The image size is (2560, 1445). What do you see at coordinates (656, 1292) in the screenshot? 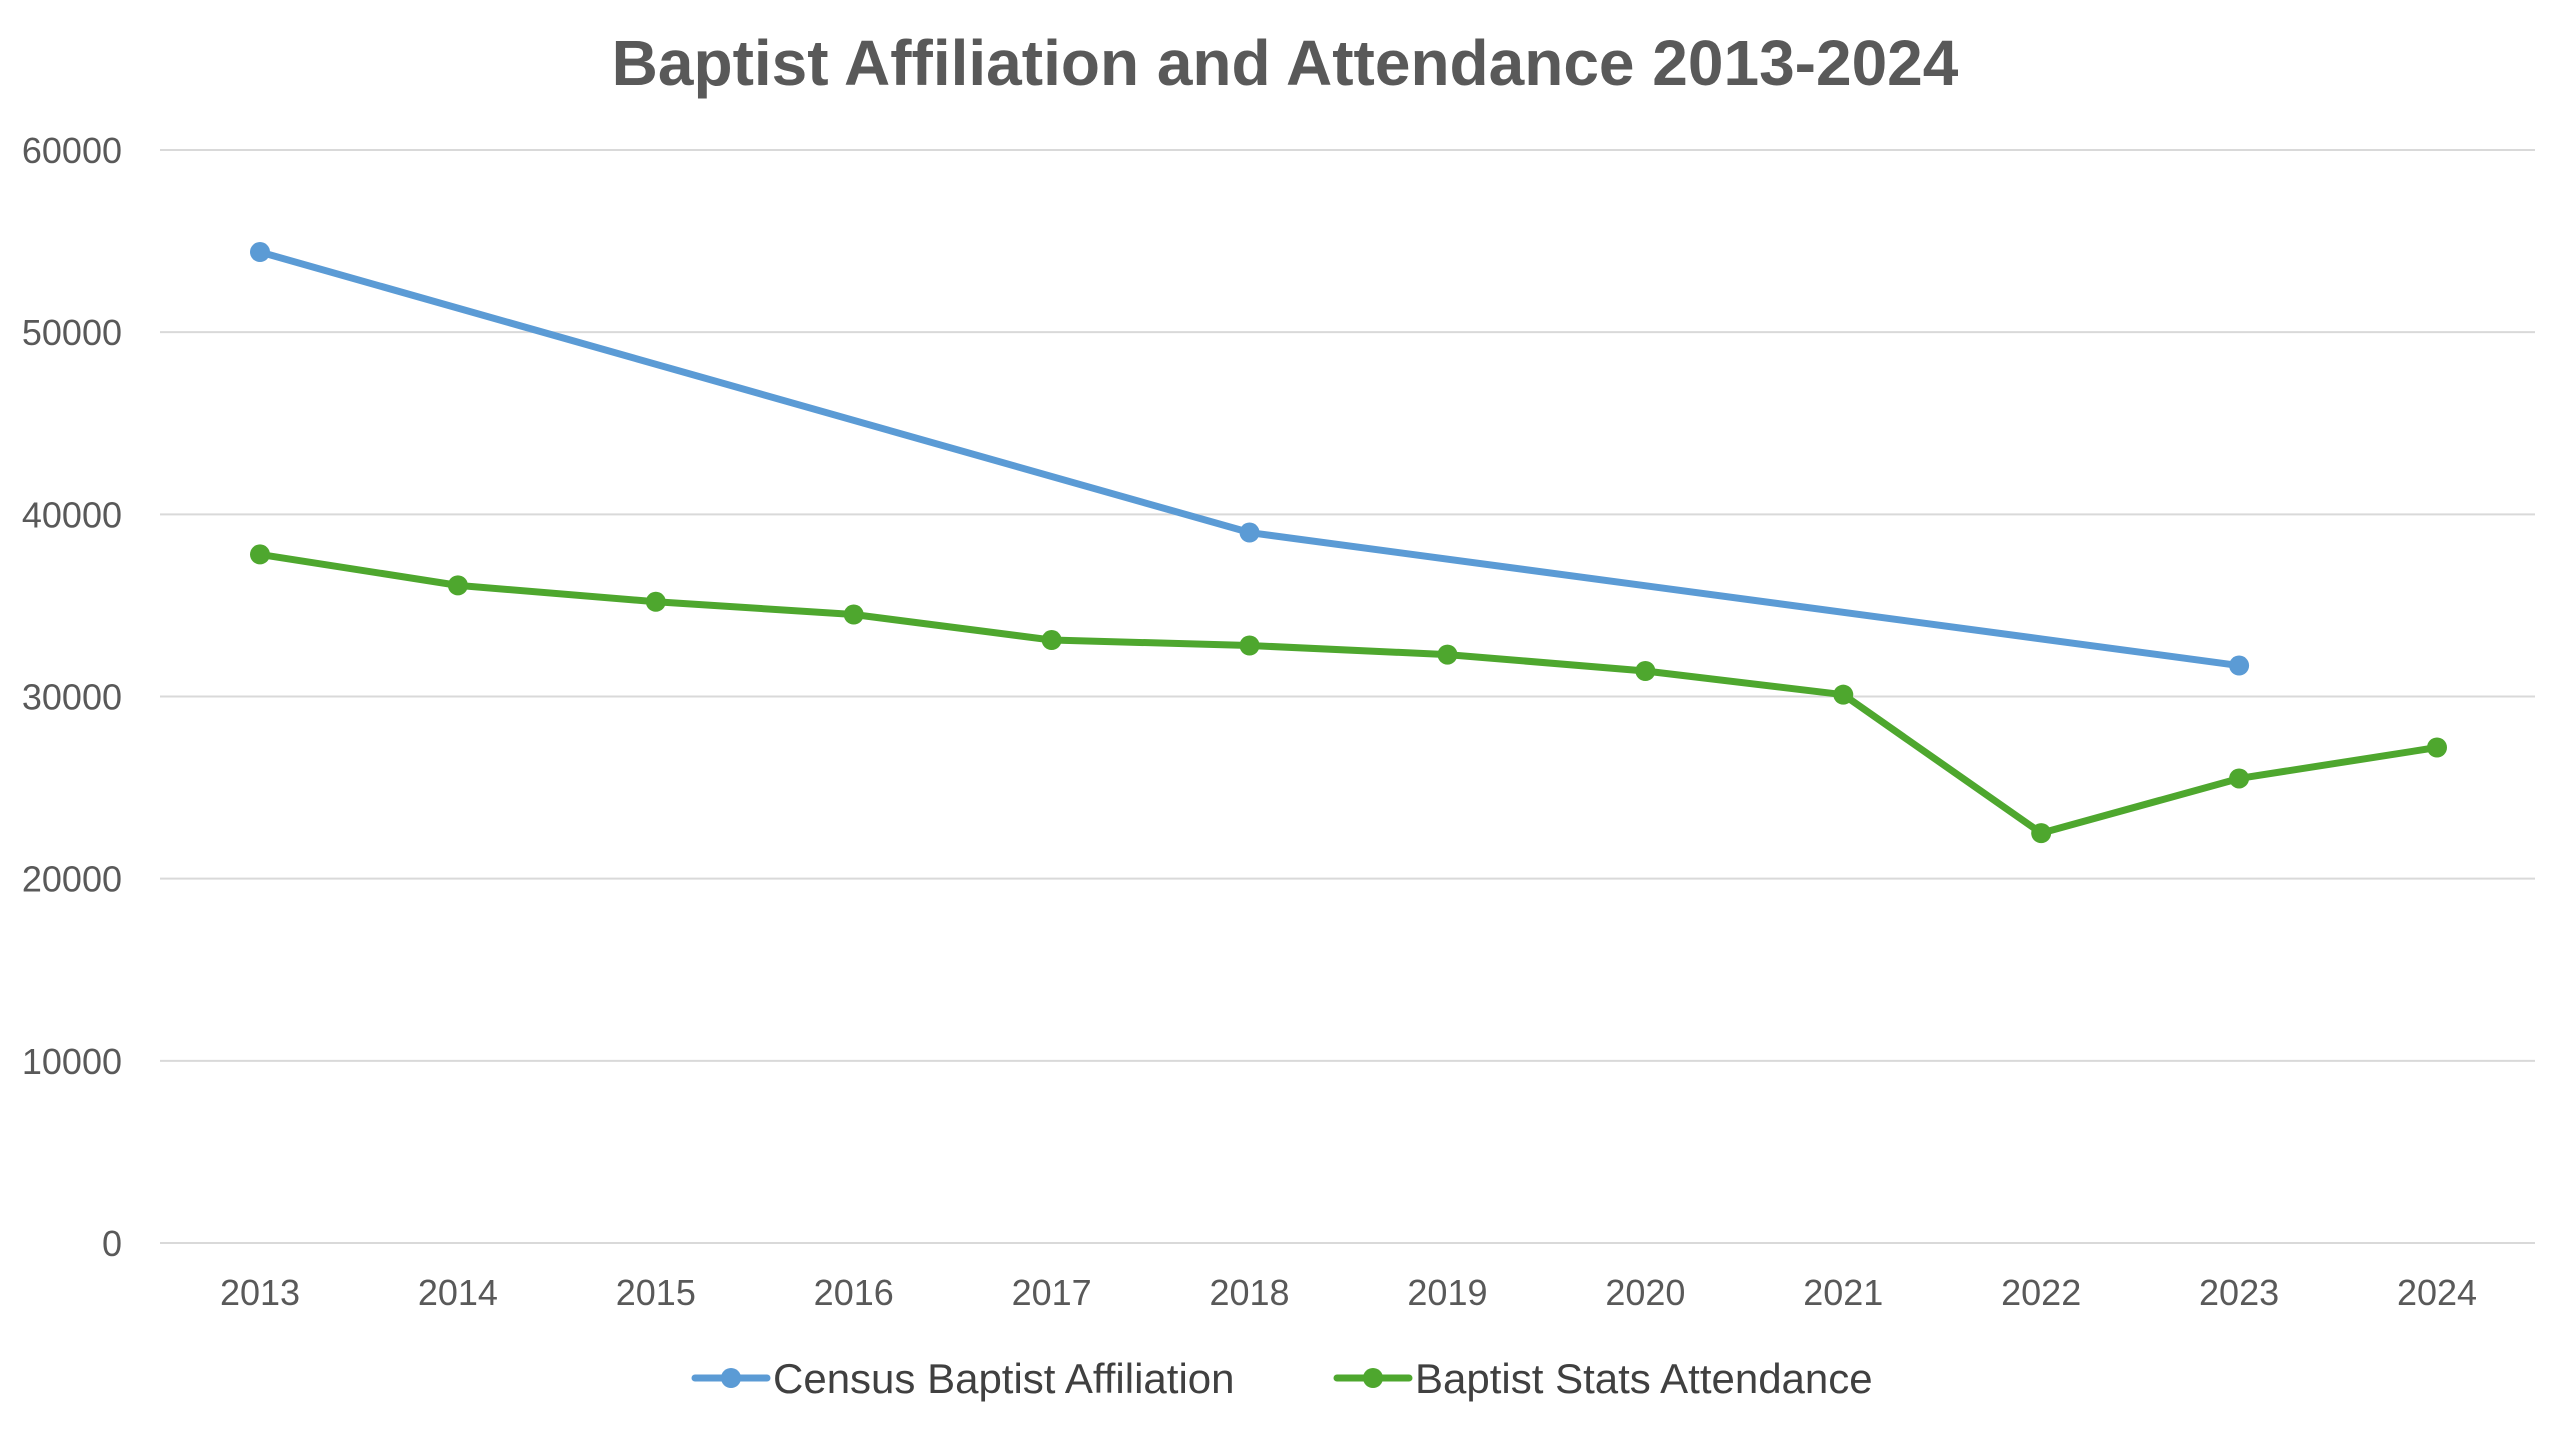
I see `x-tick-label: 2015` at bounding box center [656, 1292].